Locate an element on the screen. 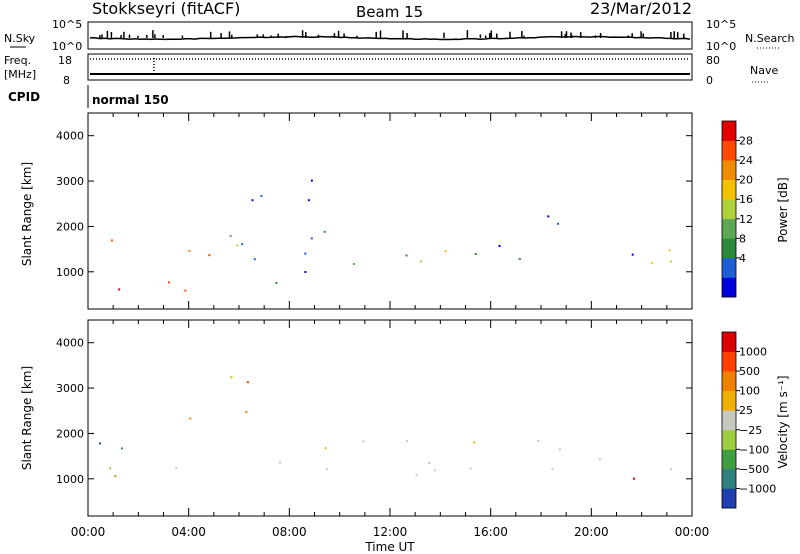 This screenshot has width=800, height=554. velocity-colorbar-tick-label: 500 is located at coordinates (749, 371).